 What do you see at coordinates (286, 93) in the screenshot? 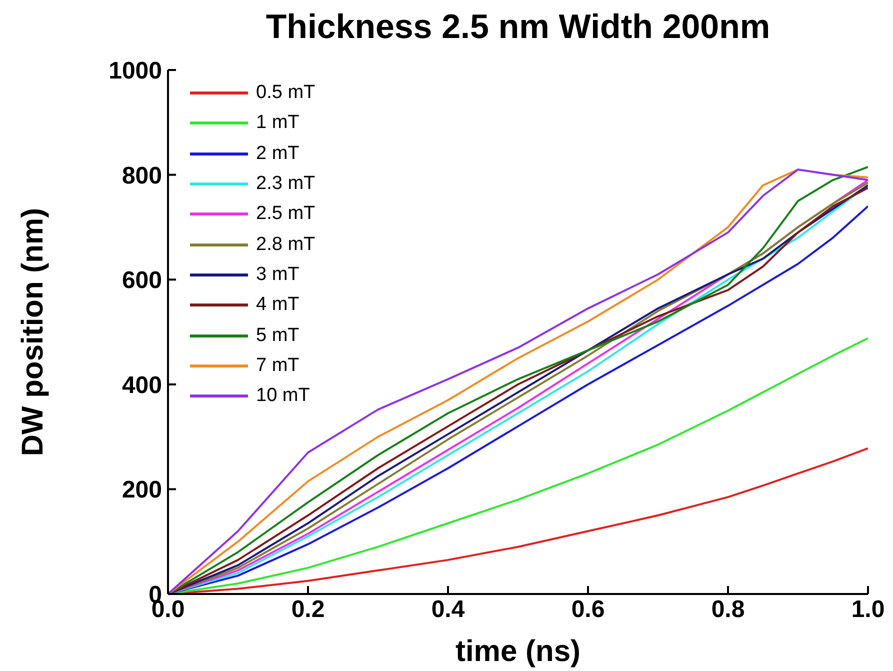
I see `legend-label: 0.5 mT` at bounding box center [286, 93].